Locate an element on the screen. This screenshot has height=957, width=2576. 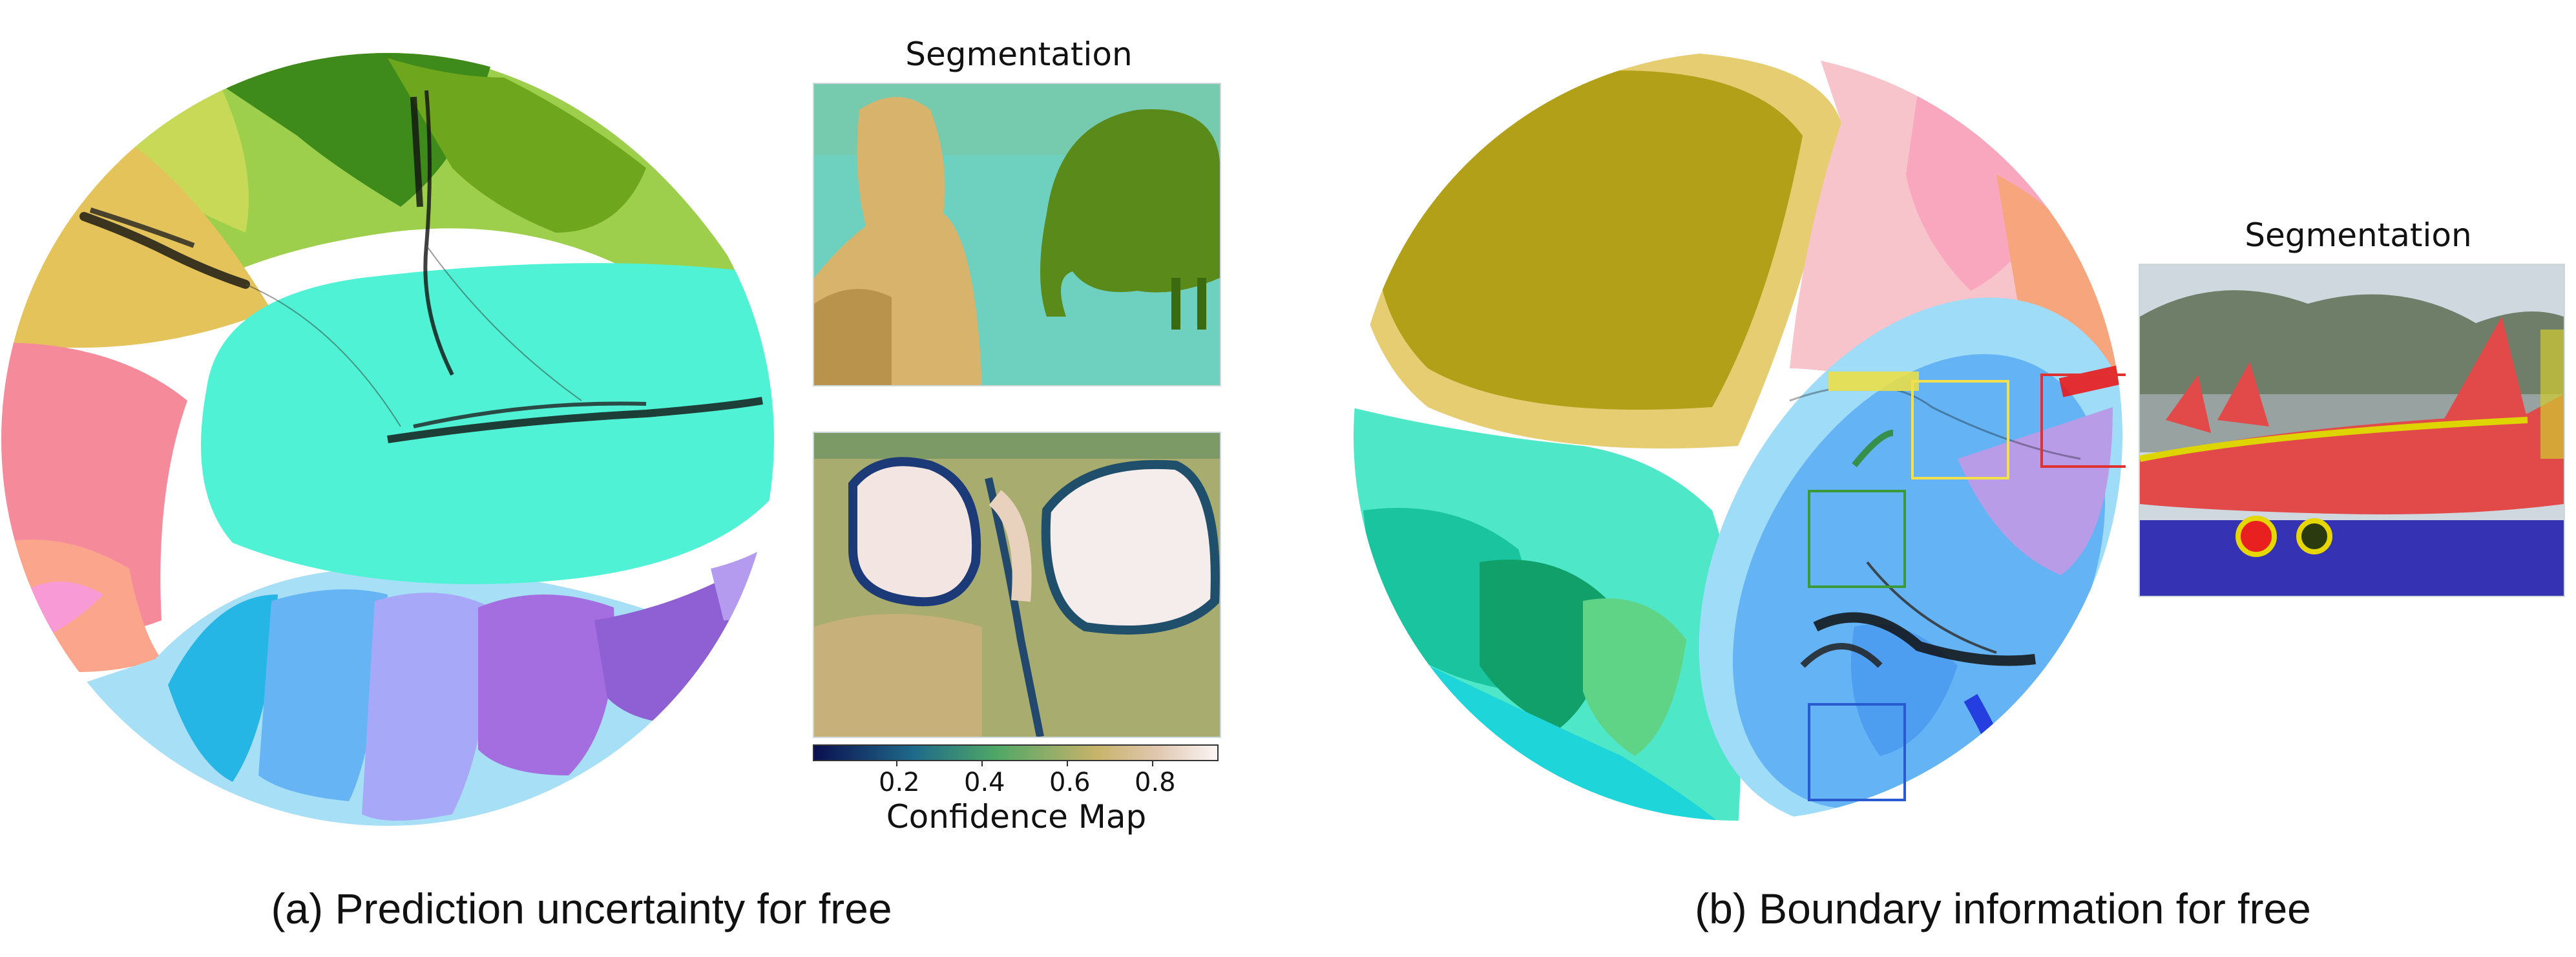
sheep-region is located at coordinates (1130, 213).